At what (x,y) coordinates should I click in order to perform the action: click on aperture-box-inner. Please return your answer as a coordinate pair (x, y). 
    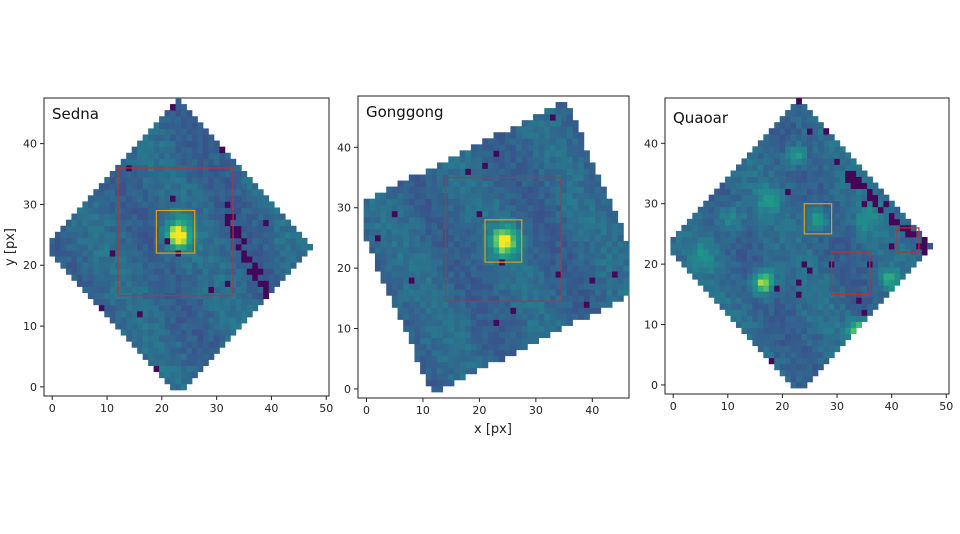
    Looking at the image, I should click on (818, 219).